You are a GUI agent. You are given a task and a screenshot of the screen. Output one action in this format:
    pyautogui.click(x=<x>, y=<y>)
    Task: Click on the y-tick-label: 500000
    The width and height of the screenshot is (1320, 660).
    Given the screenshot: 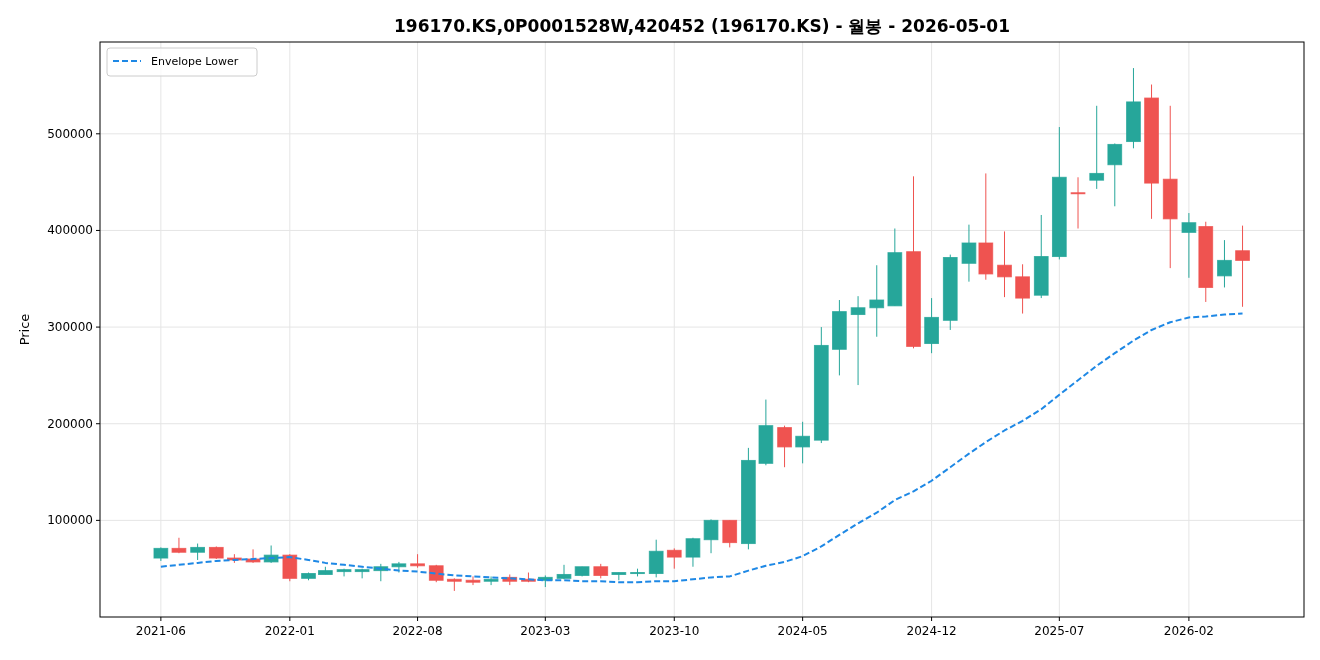 What is the action you would take?
    pyautogui.click(x=70, y=133)
    